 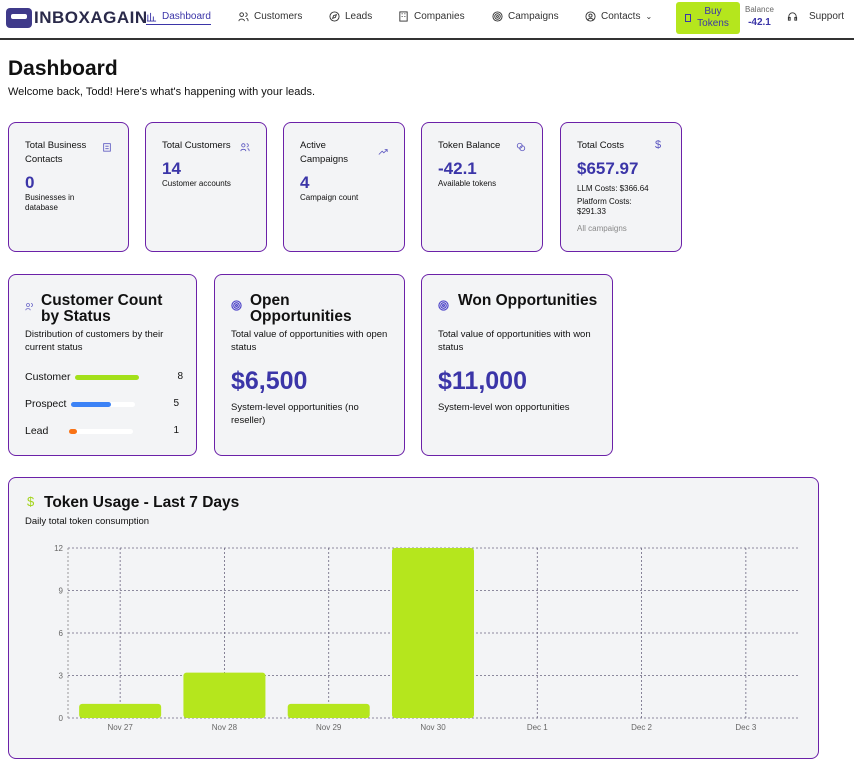 I want to click on y-tick-label: 0, so click(x=61, y=718).